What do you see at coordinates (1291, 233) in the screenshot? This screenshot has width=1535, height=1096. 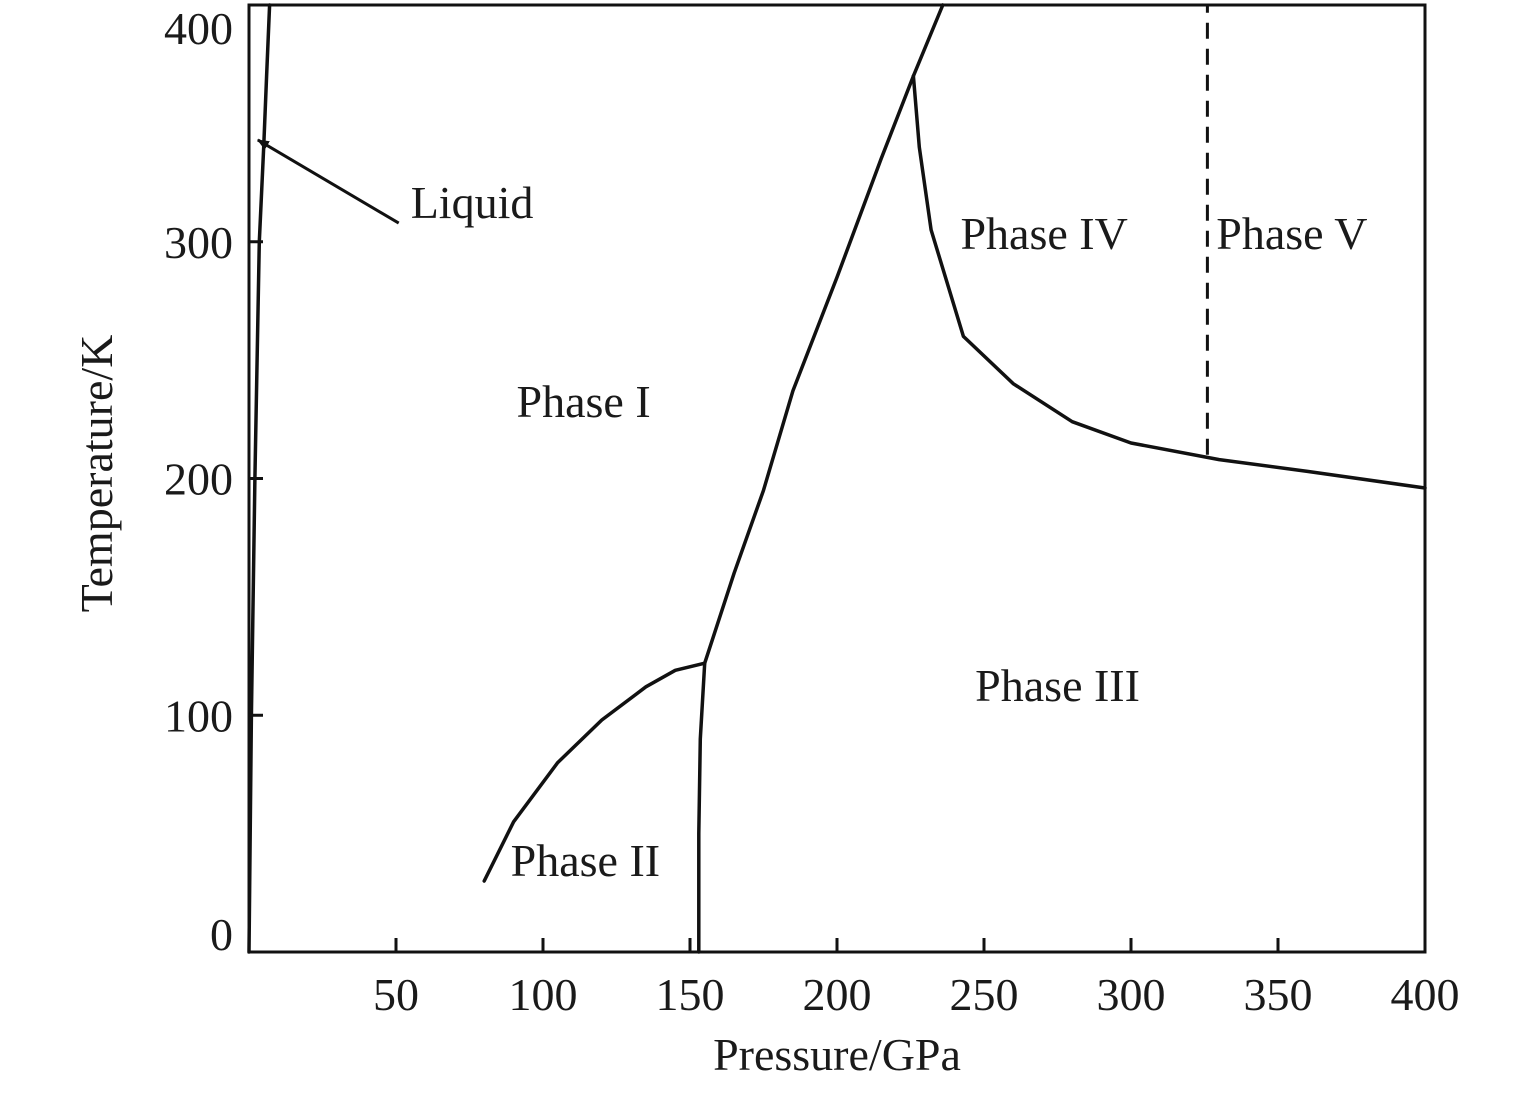 I see `phase-v-label: Phase V` at bounding box center [1291, 233].